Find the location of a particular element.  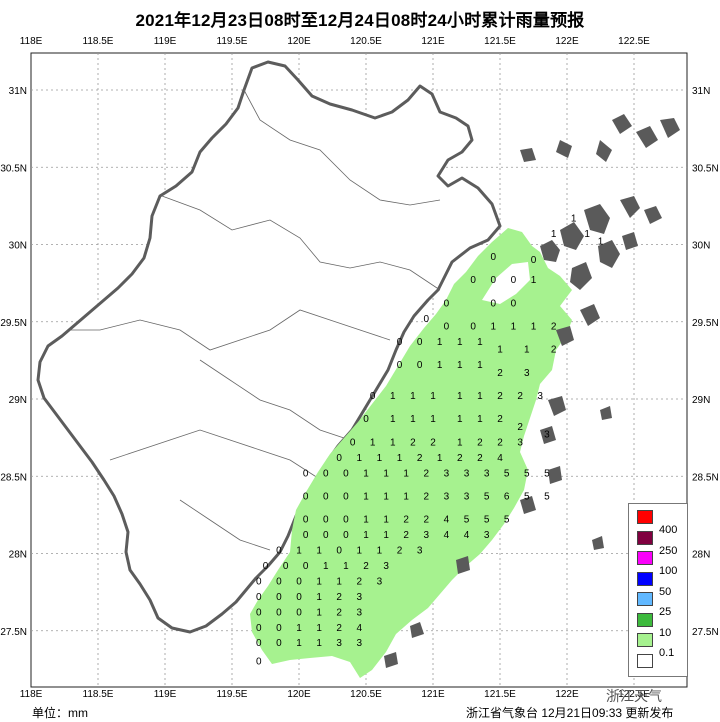

legend-label: 400 is located at coordinates (668, 530).